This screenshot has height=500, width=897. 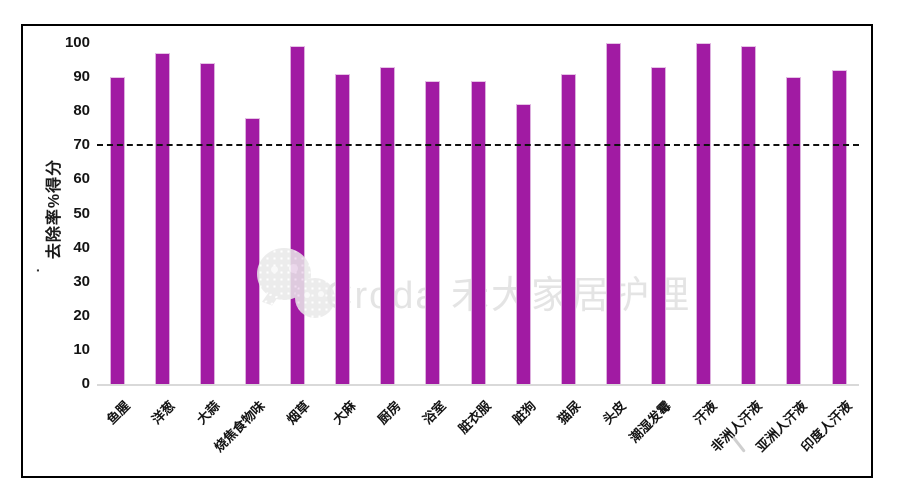 I want to click on y-tick-label: 40, so click(x=81, y=247).